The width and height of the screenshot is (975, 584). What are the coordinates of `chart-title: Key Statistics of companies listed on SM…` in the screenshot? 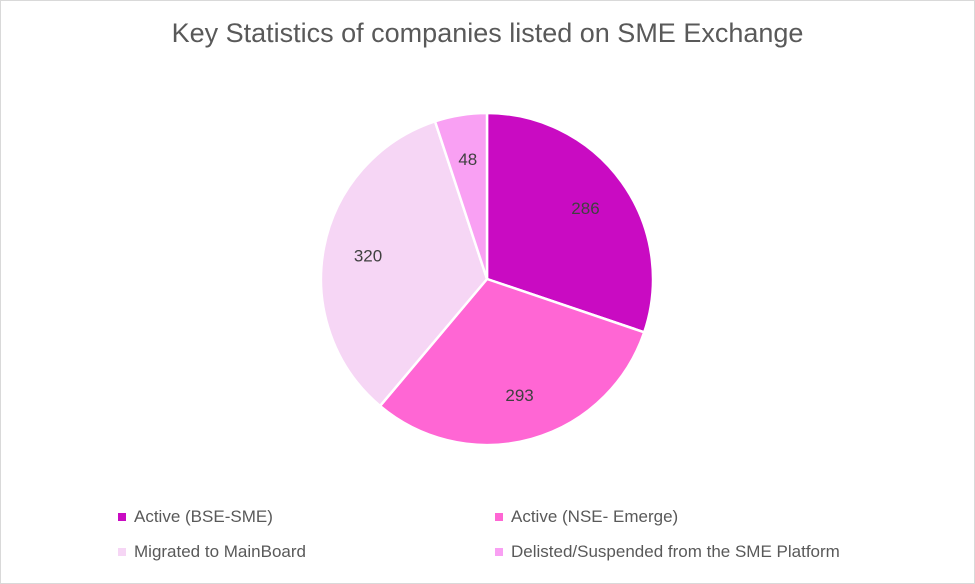 It's located at (487, 33).